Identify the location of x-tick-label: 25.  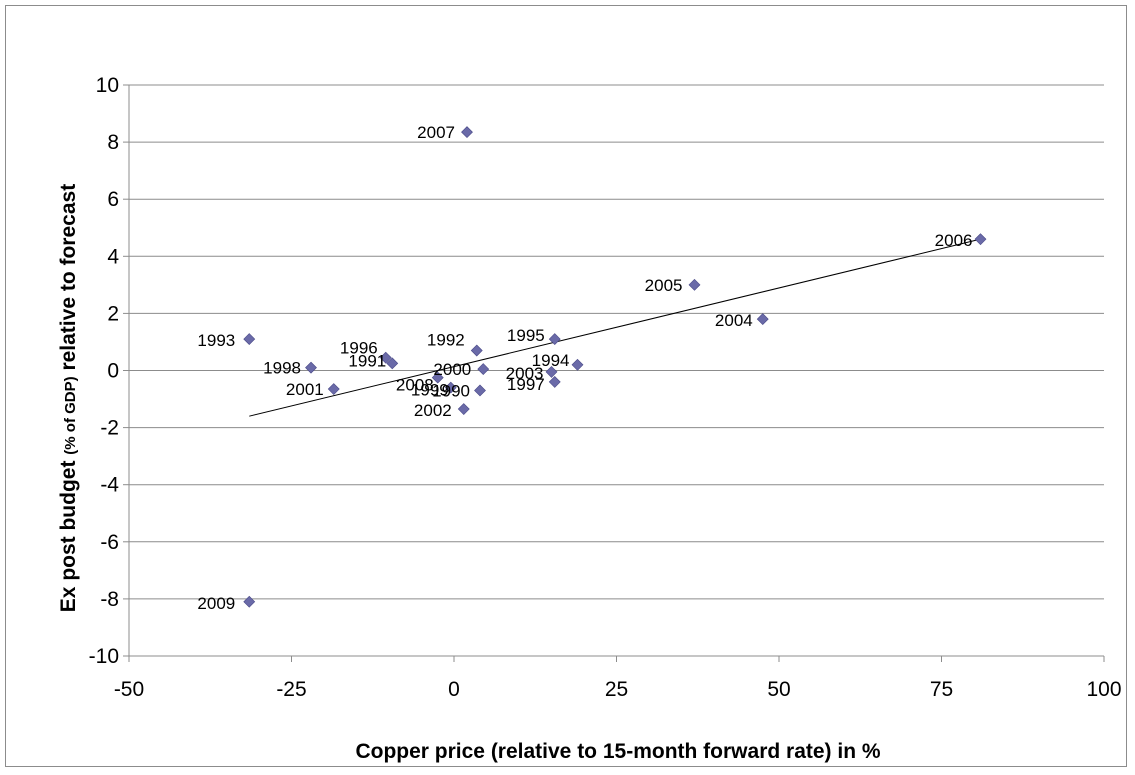
(616, 689).